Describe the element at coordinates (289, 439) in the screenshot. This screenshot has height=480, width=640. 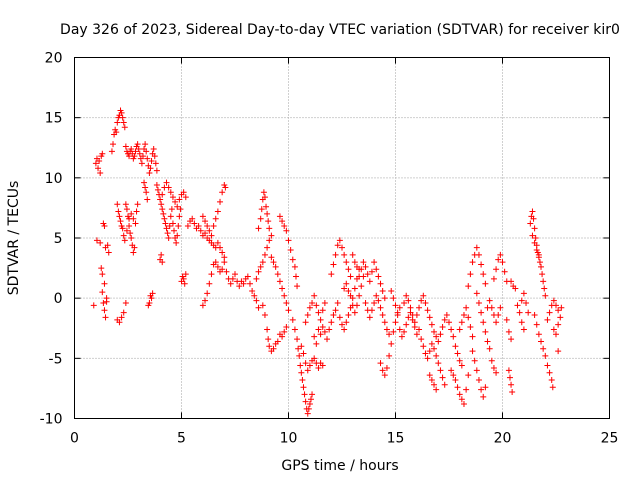
I see `x-tick-label: 10` at that location.